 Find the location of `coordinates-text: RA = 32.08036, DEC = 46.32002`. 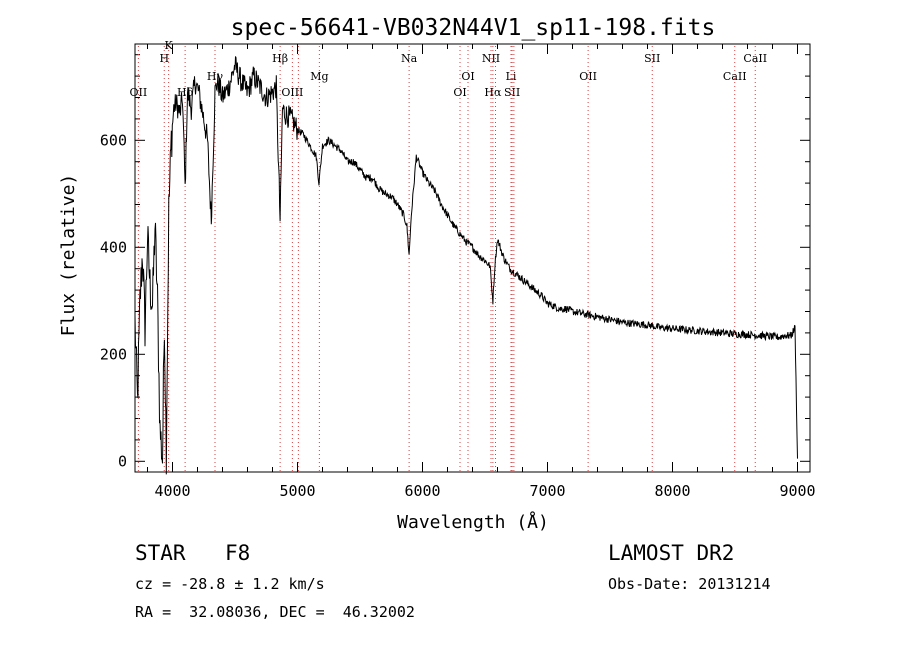

coordinates-text: RA = 32.08036, DEC = 46.32002 is located at coordinates (275, 612).